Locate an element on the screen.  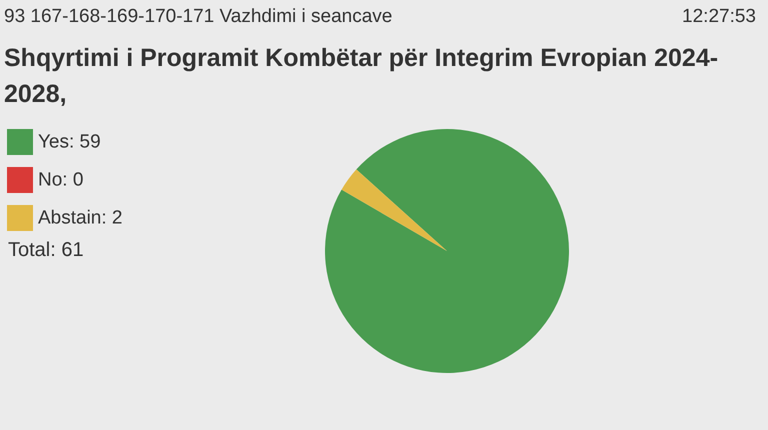
text: Total: 61 is located at coordinates (46, 250).